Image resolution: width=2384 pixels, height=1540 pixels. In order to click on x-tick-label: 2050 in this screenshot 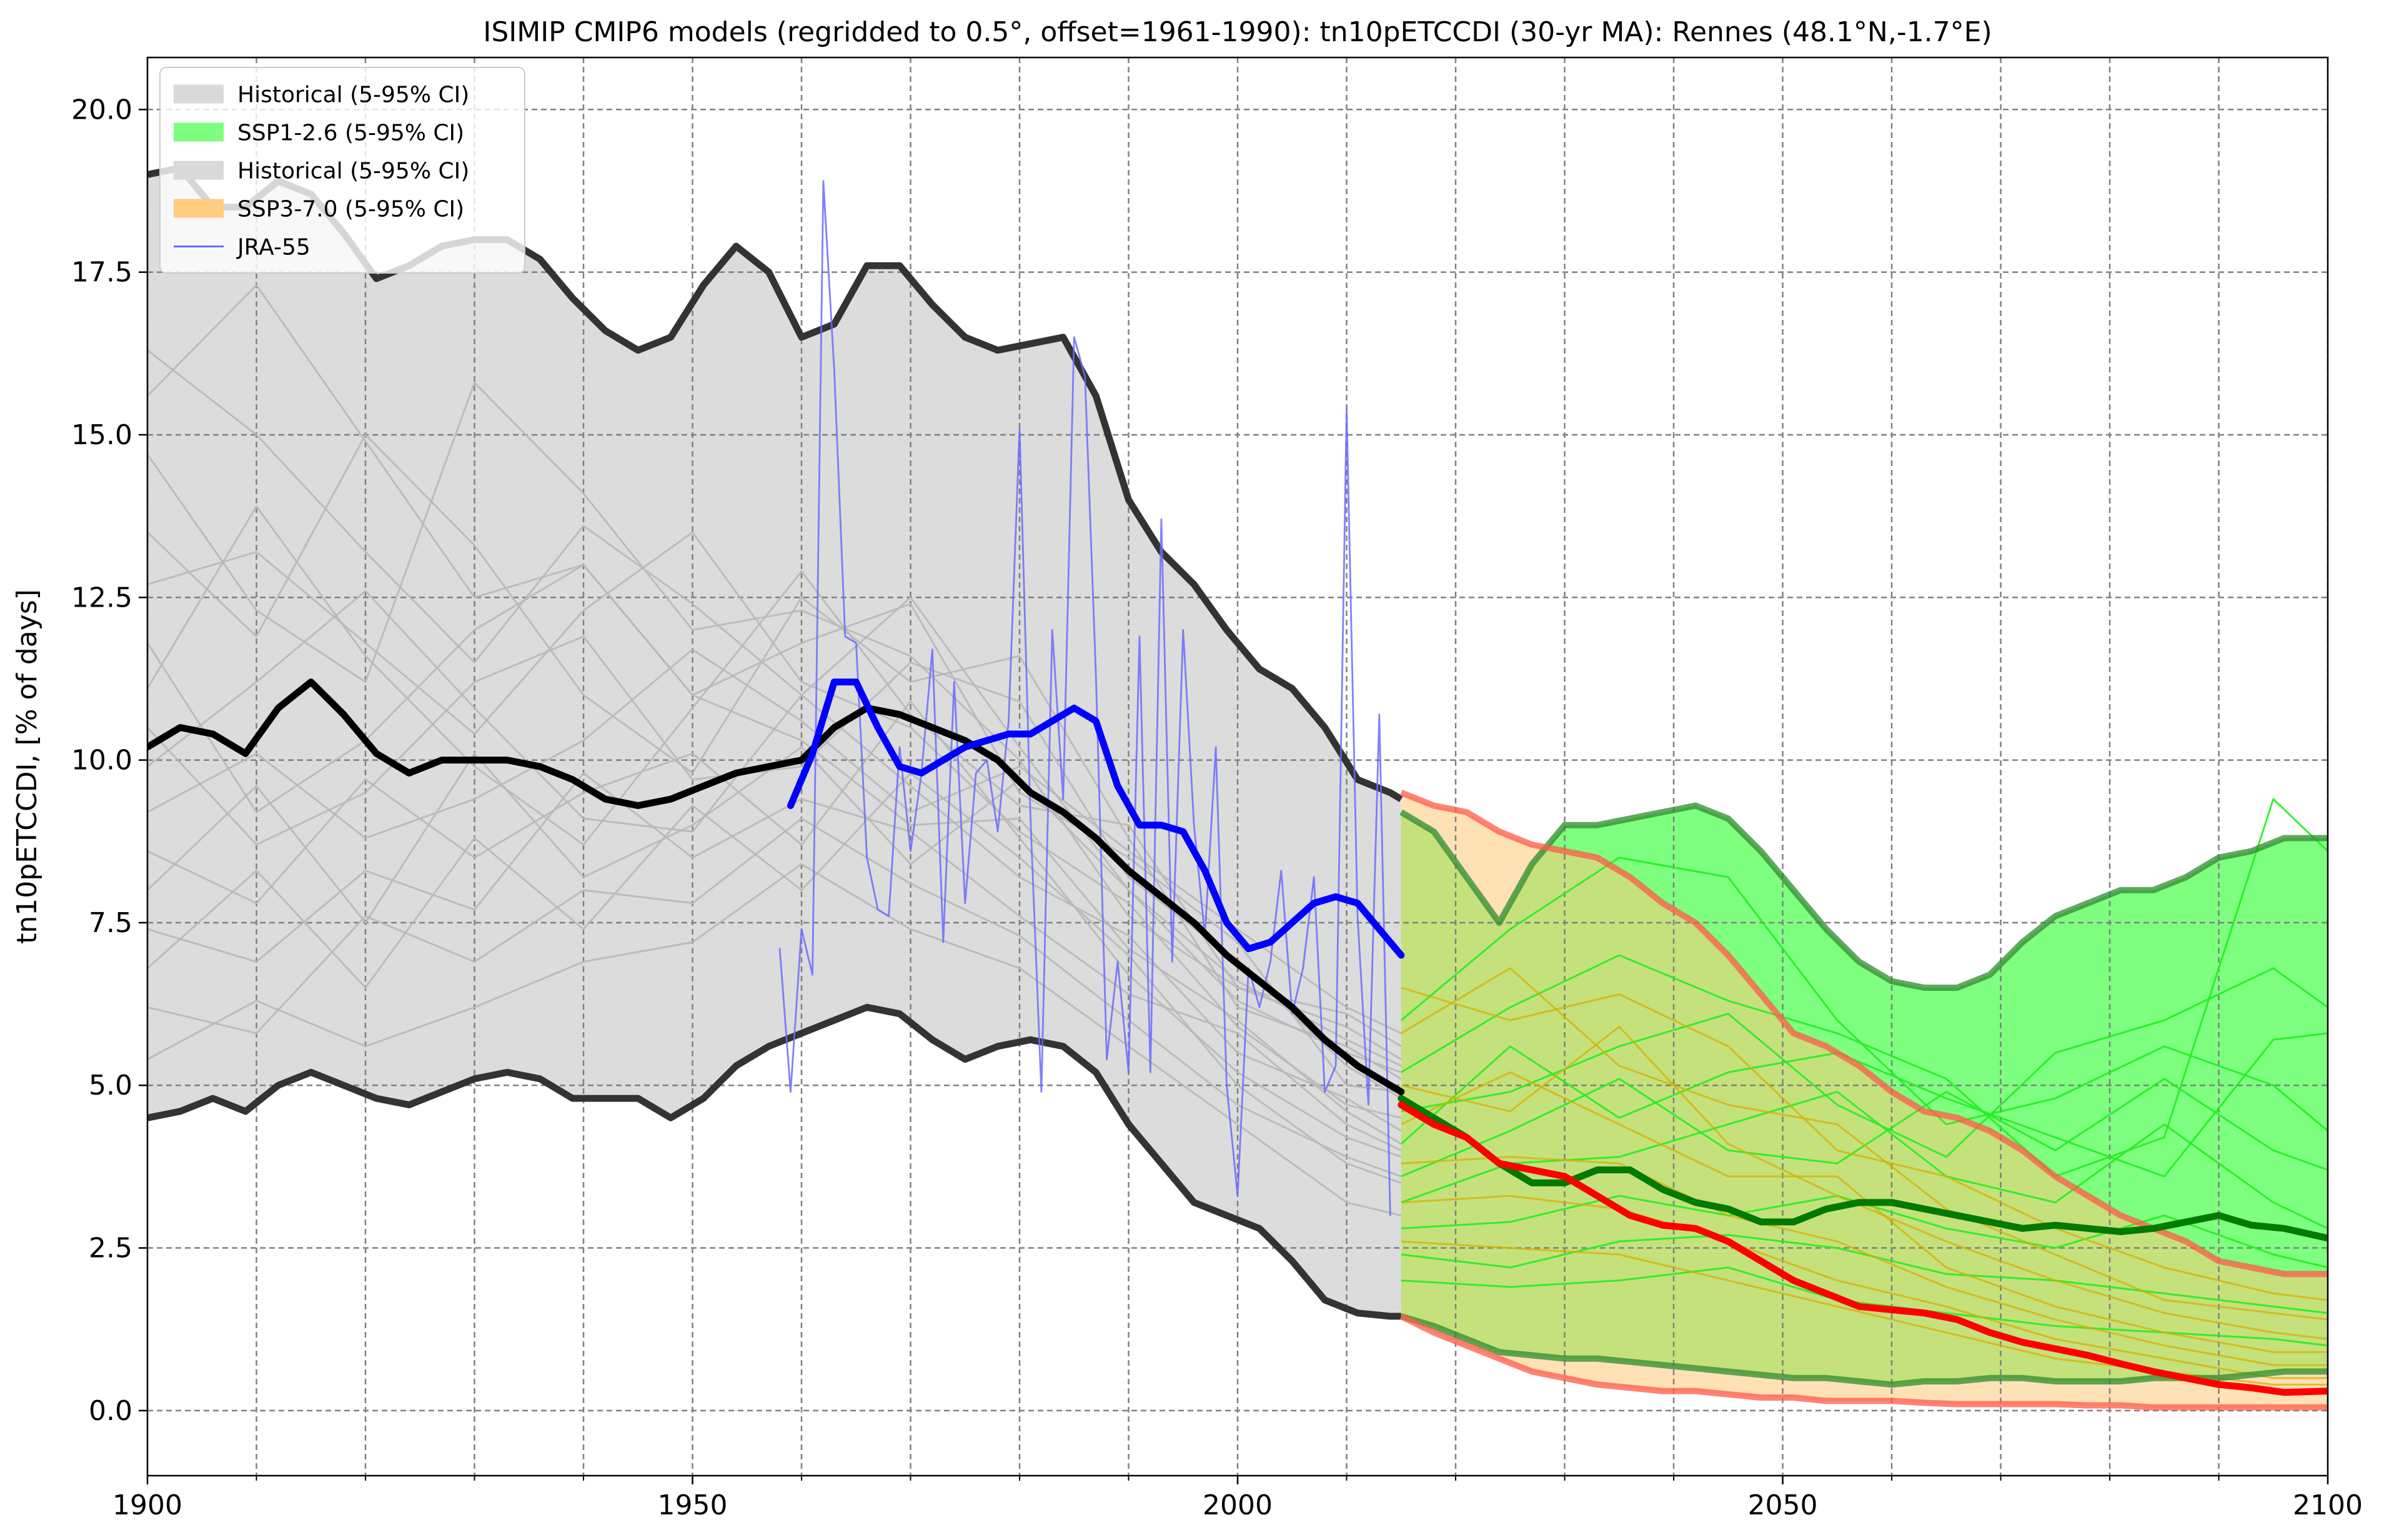, I will do `click(1783, 1505)`.